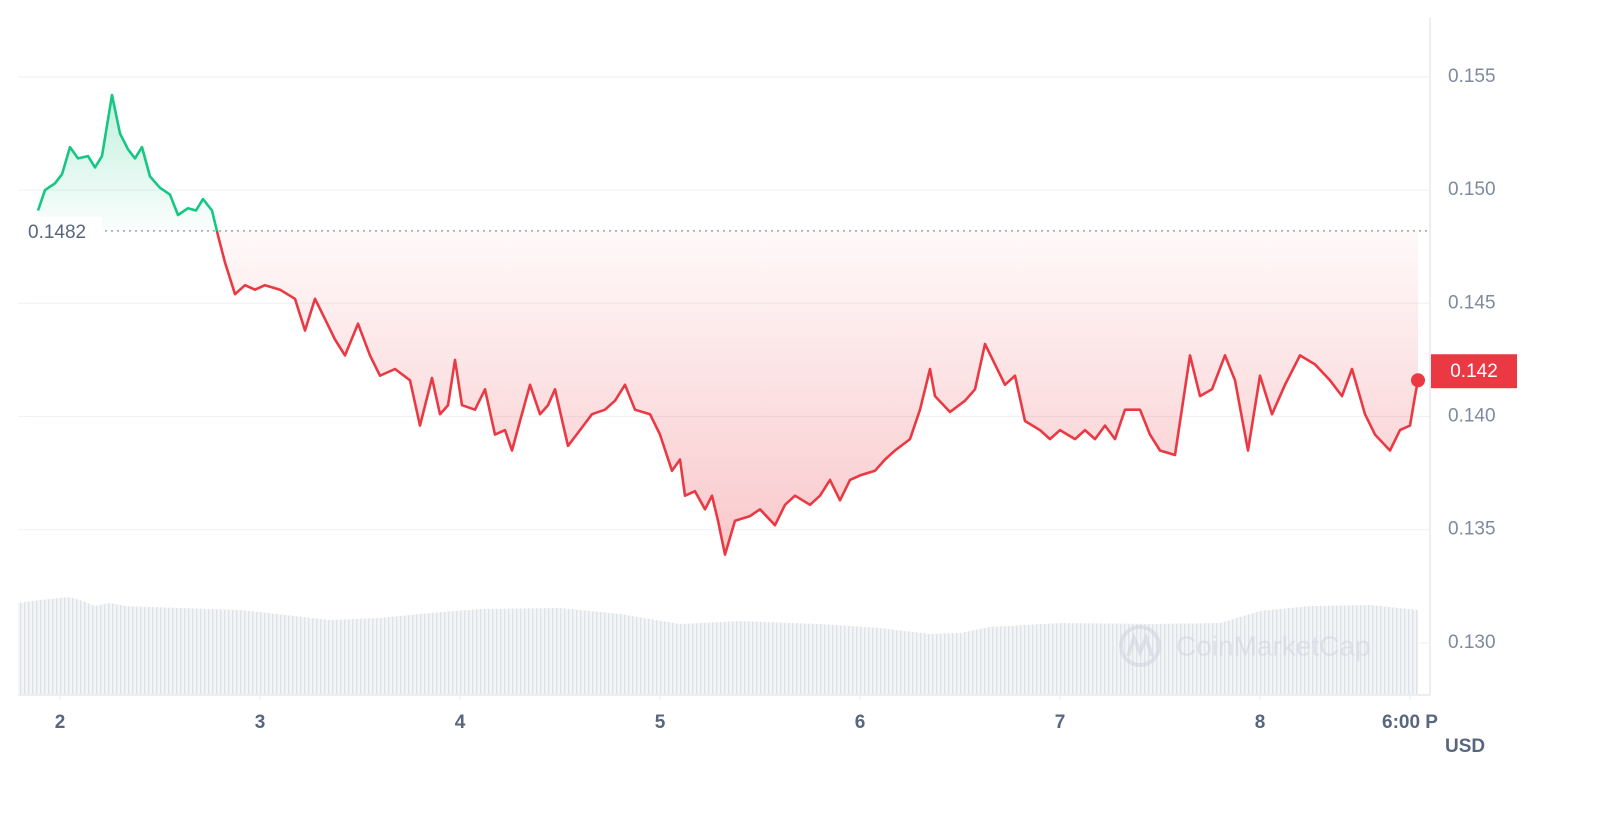  What do you see at coordinates (1472, 76) in the screenshot?
I see `y-tick-label: 0.155` at bounding box center [1472, 76].